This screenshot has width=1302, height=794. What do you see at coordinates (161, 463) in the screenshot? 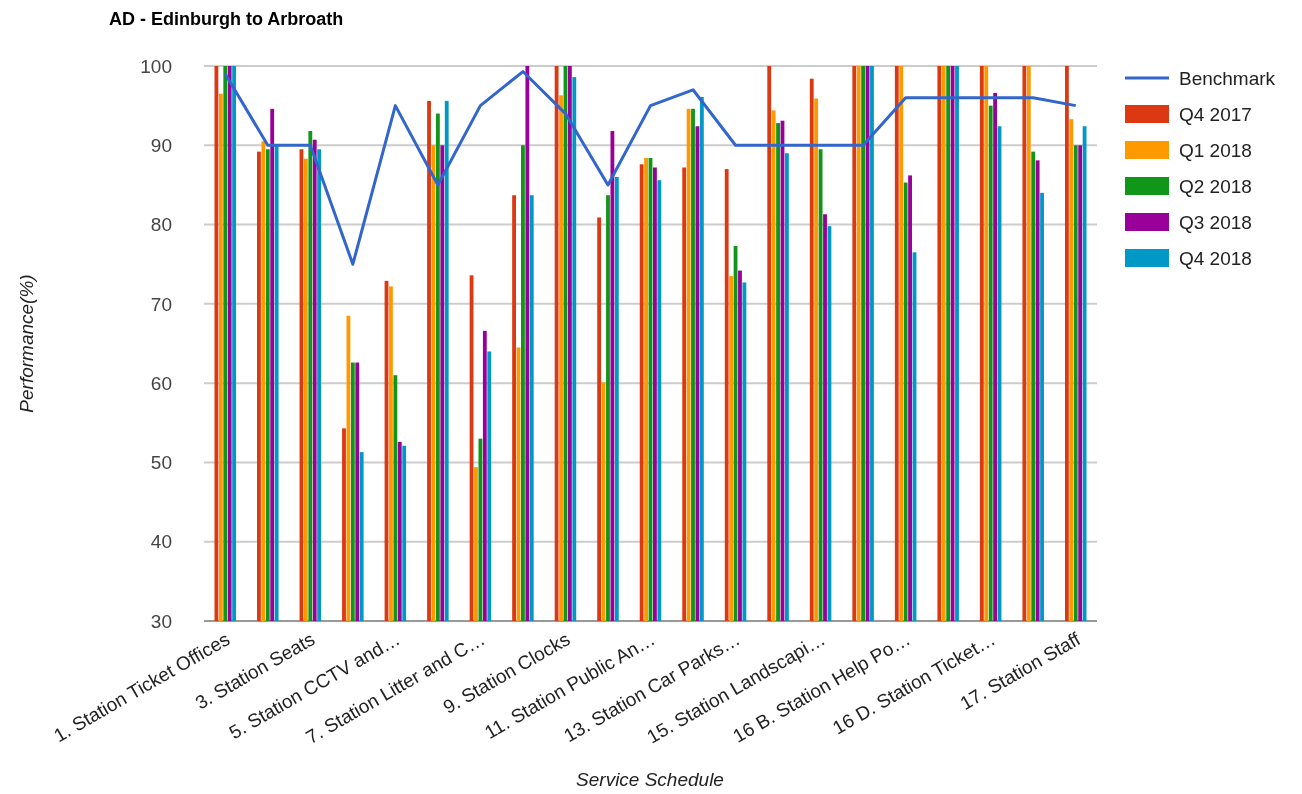
I see `y-tick-label: 50` at bounding box center [161, 463].